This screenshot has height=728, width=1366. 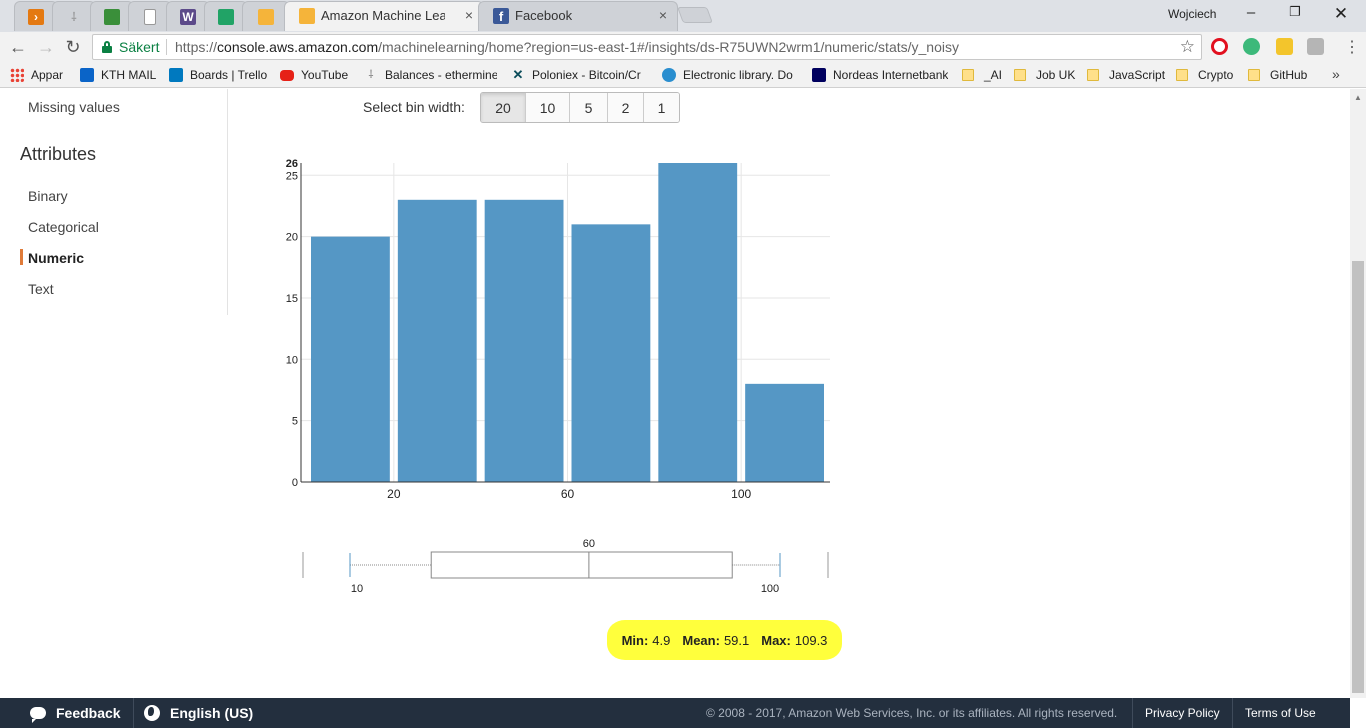 I want to click on bookmark-label: Balances - ethermine, so click(x=441, y=75).